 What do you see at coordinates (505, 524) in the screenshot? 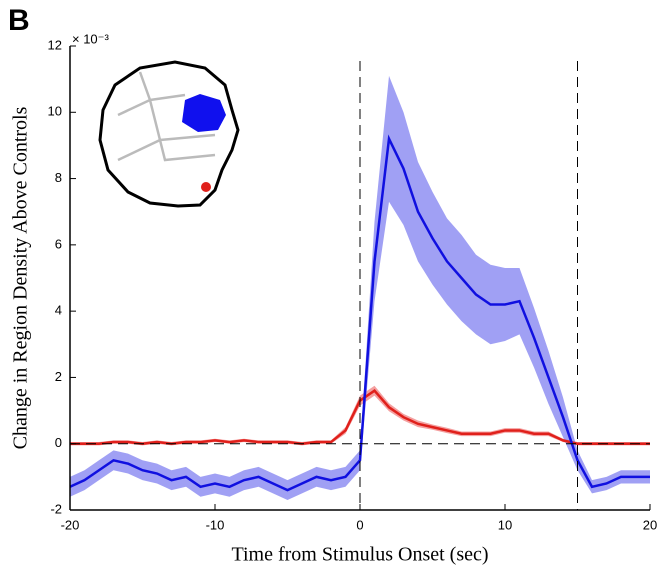
I see `x-tick-label: 10` at bounding box center [505, 524].